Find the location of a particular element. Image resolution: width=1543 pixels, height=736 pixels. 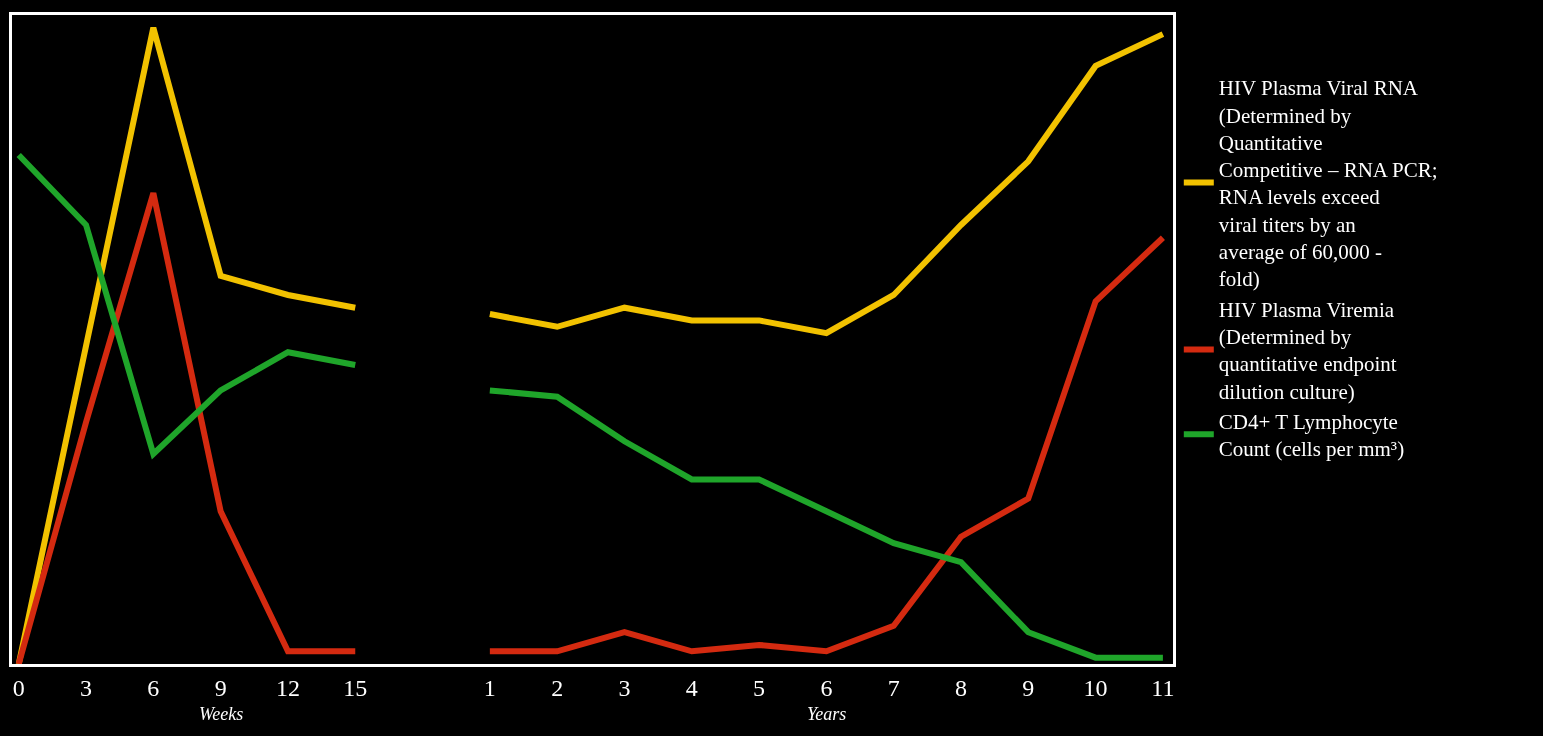

text: Weeks is located at coordinates (221, 714).